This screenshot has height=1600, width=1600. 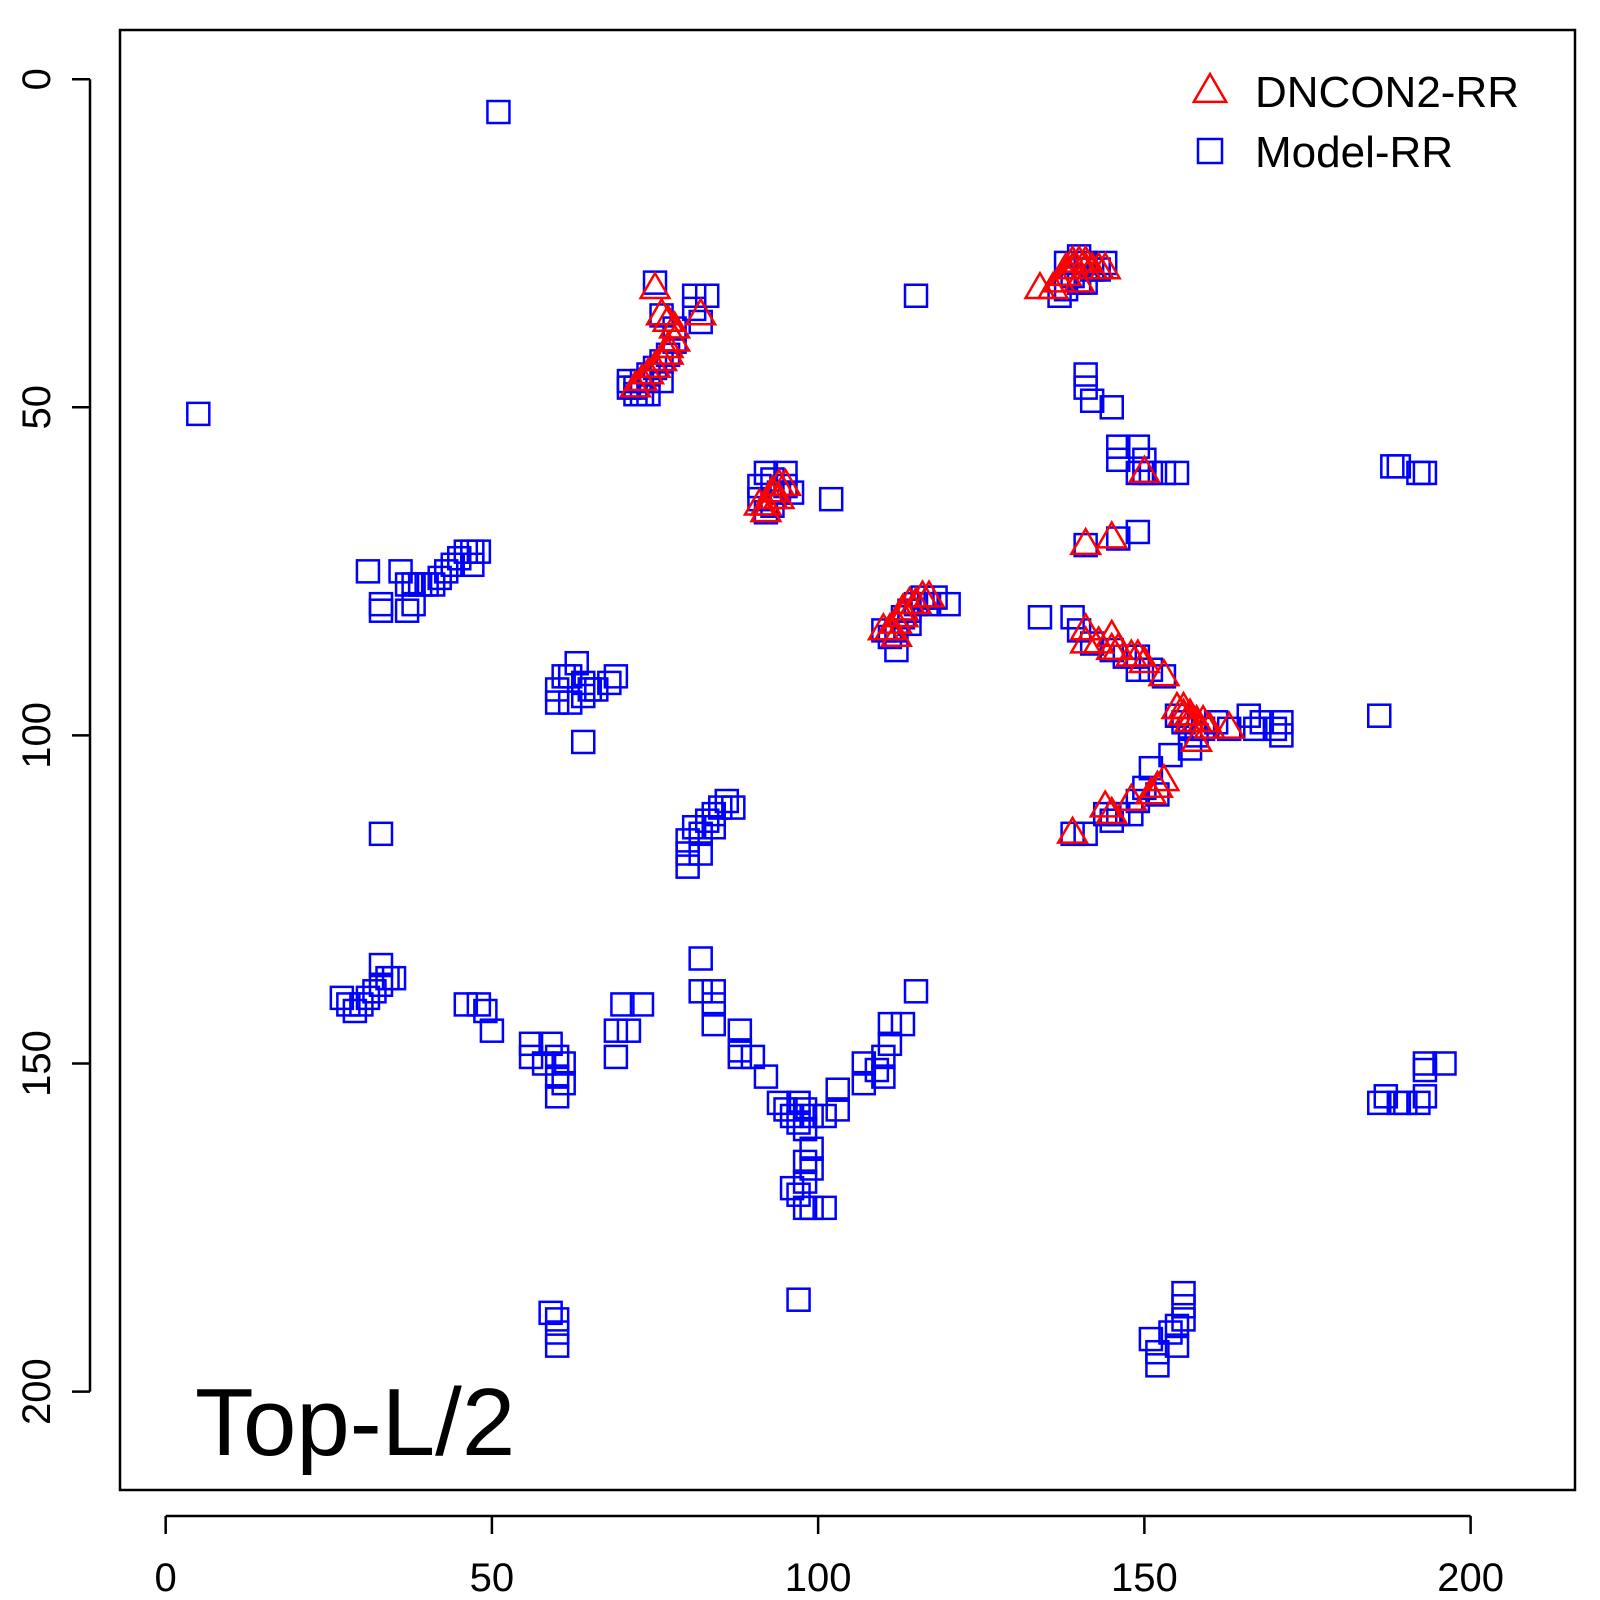 I want to click on x-tick-label: 150, so click(x=1144, y=1578).